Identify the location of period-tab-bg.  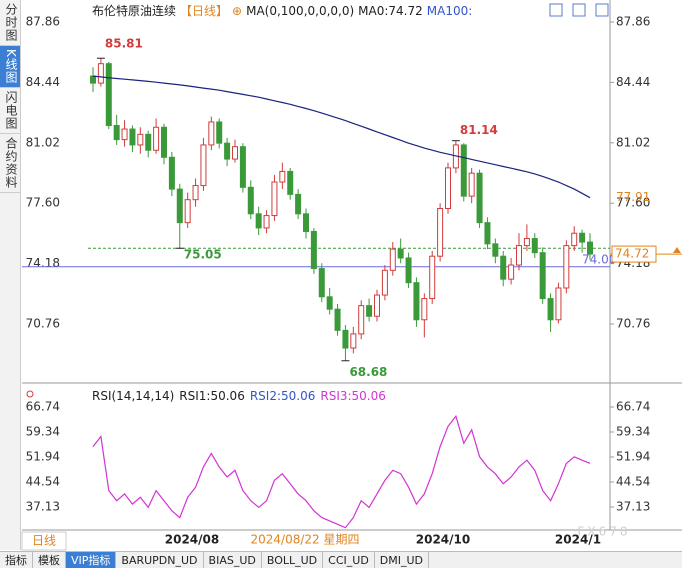
(44, 541).